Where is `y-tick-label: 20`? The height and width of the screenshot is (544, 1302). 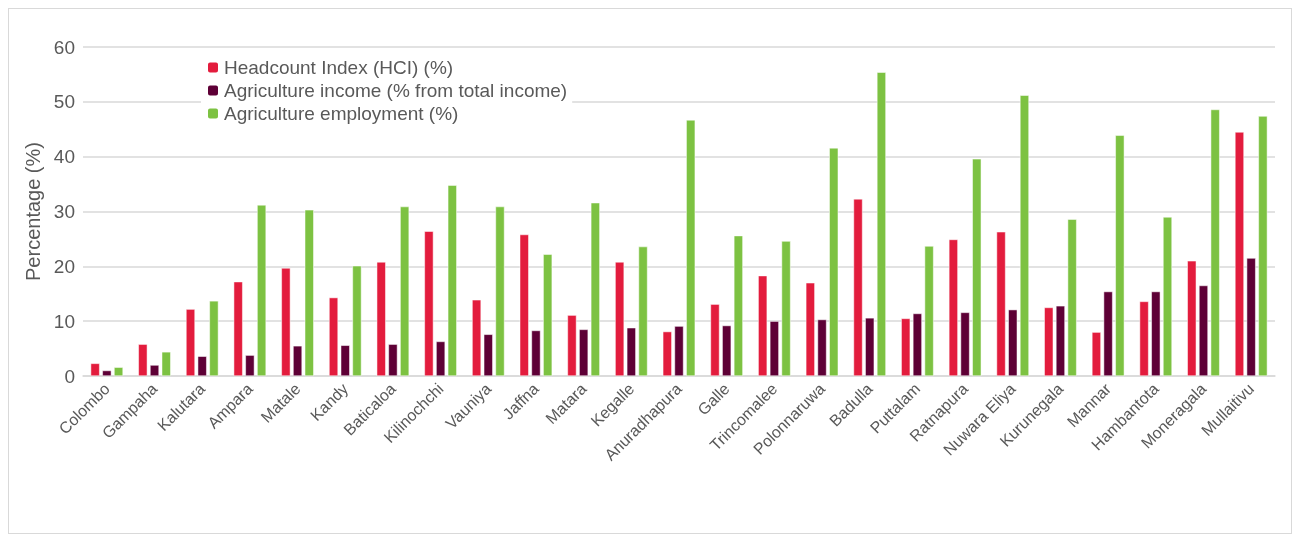 y-tick-label: 20 is located at coordinates (64, 266).